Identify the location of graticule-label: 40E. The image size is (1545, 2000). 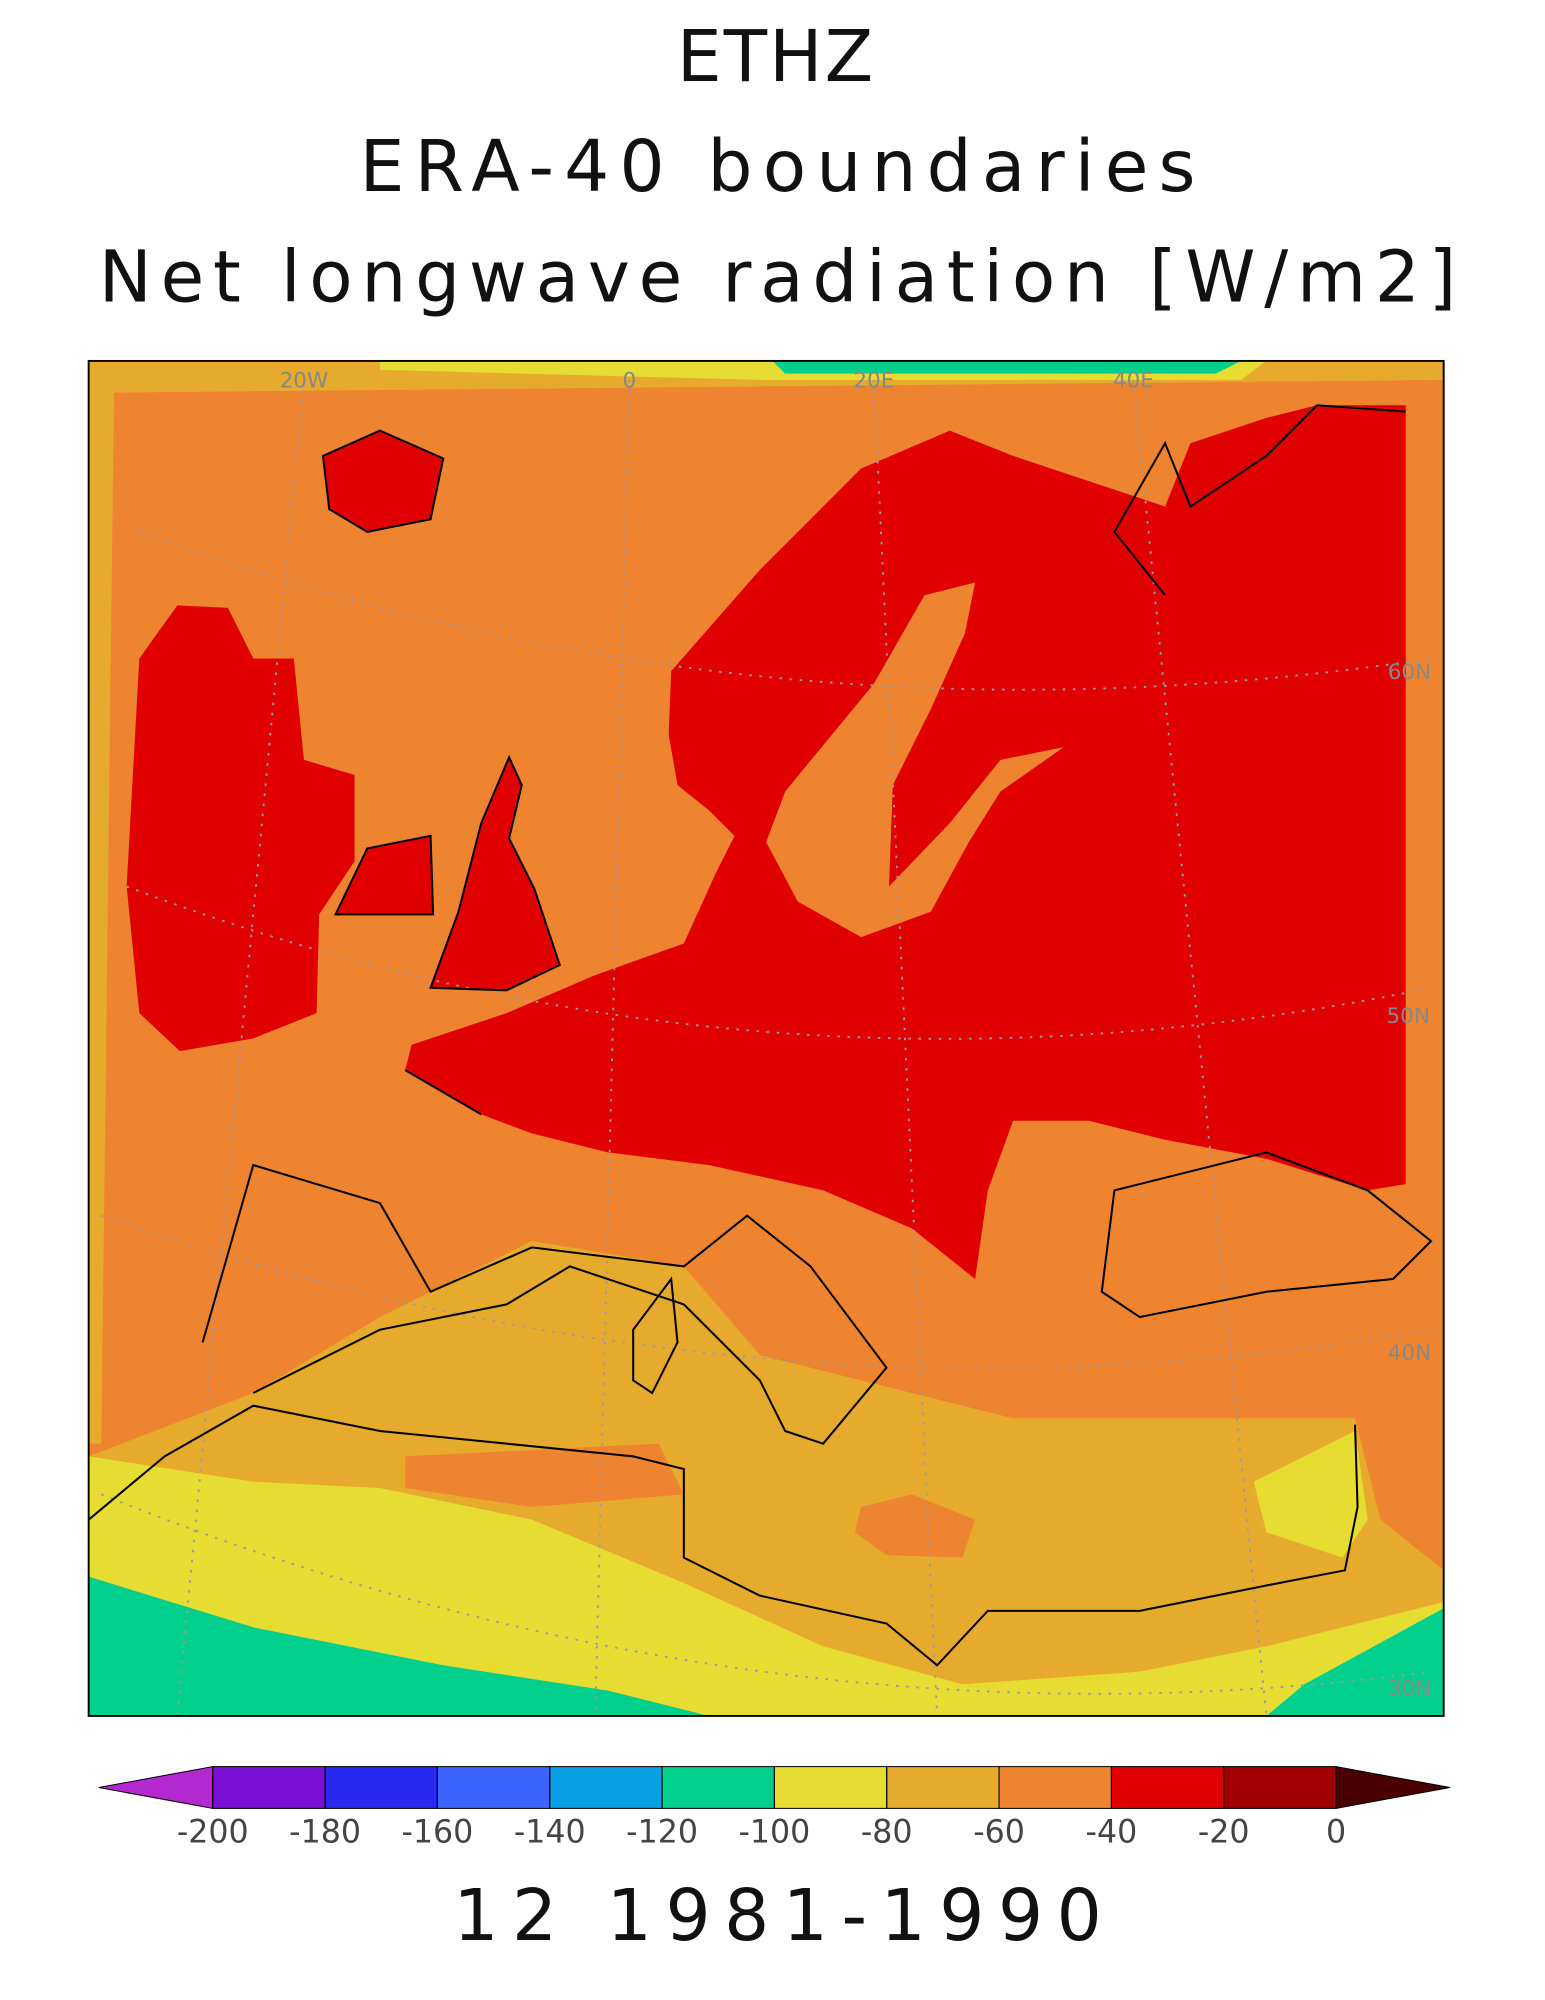
(1133, 381).